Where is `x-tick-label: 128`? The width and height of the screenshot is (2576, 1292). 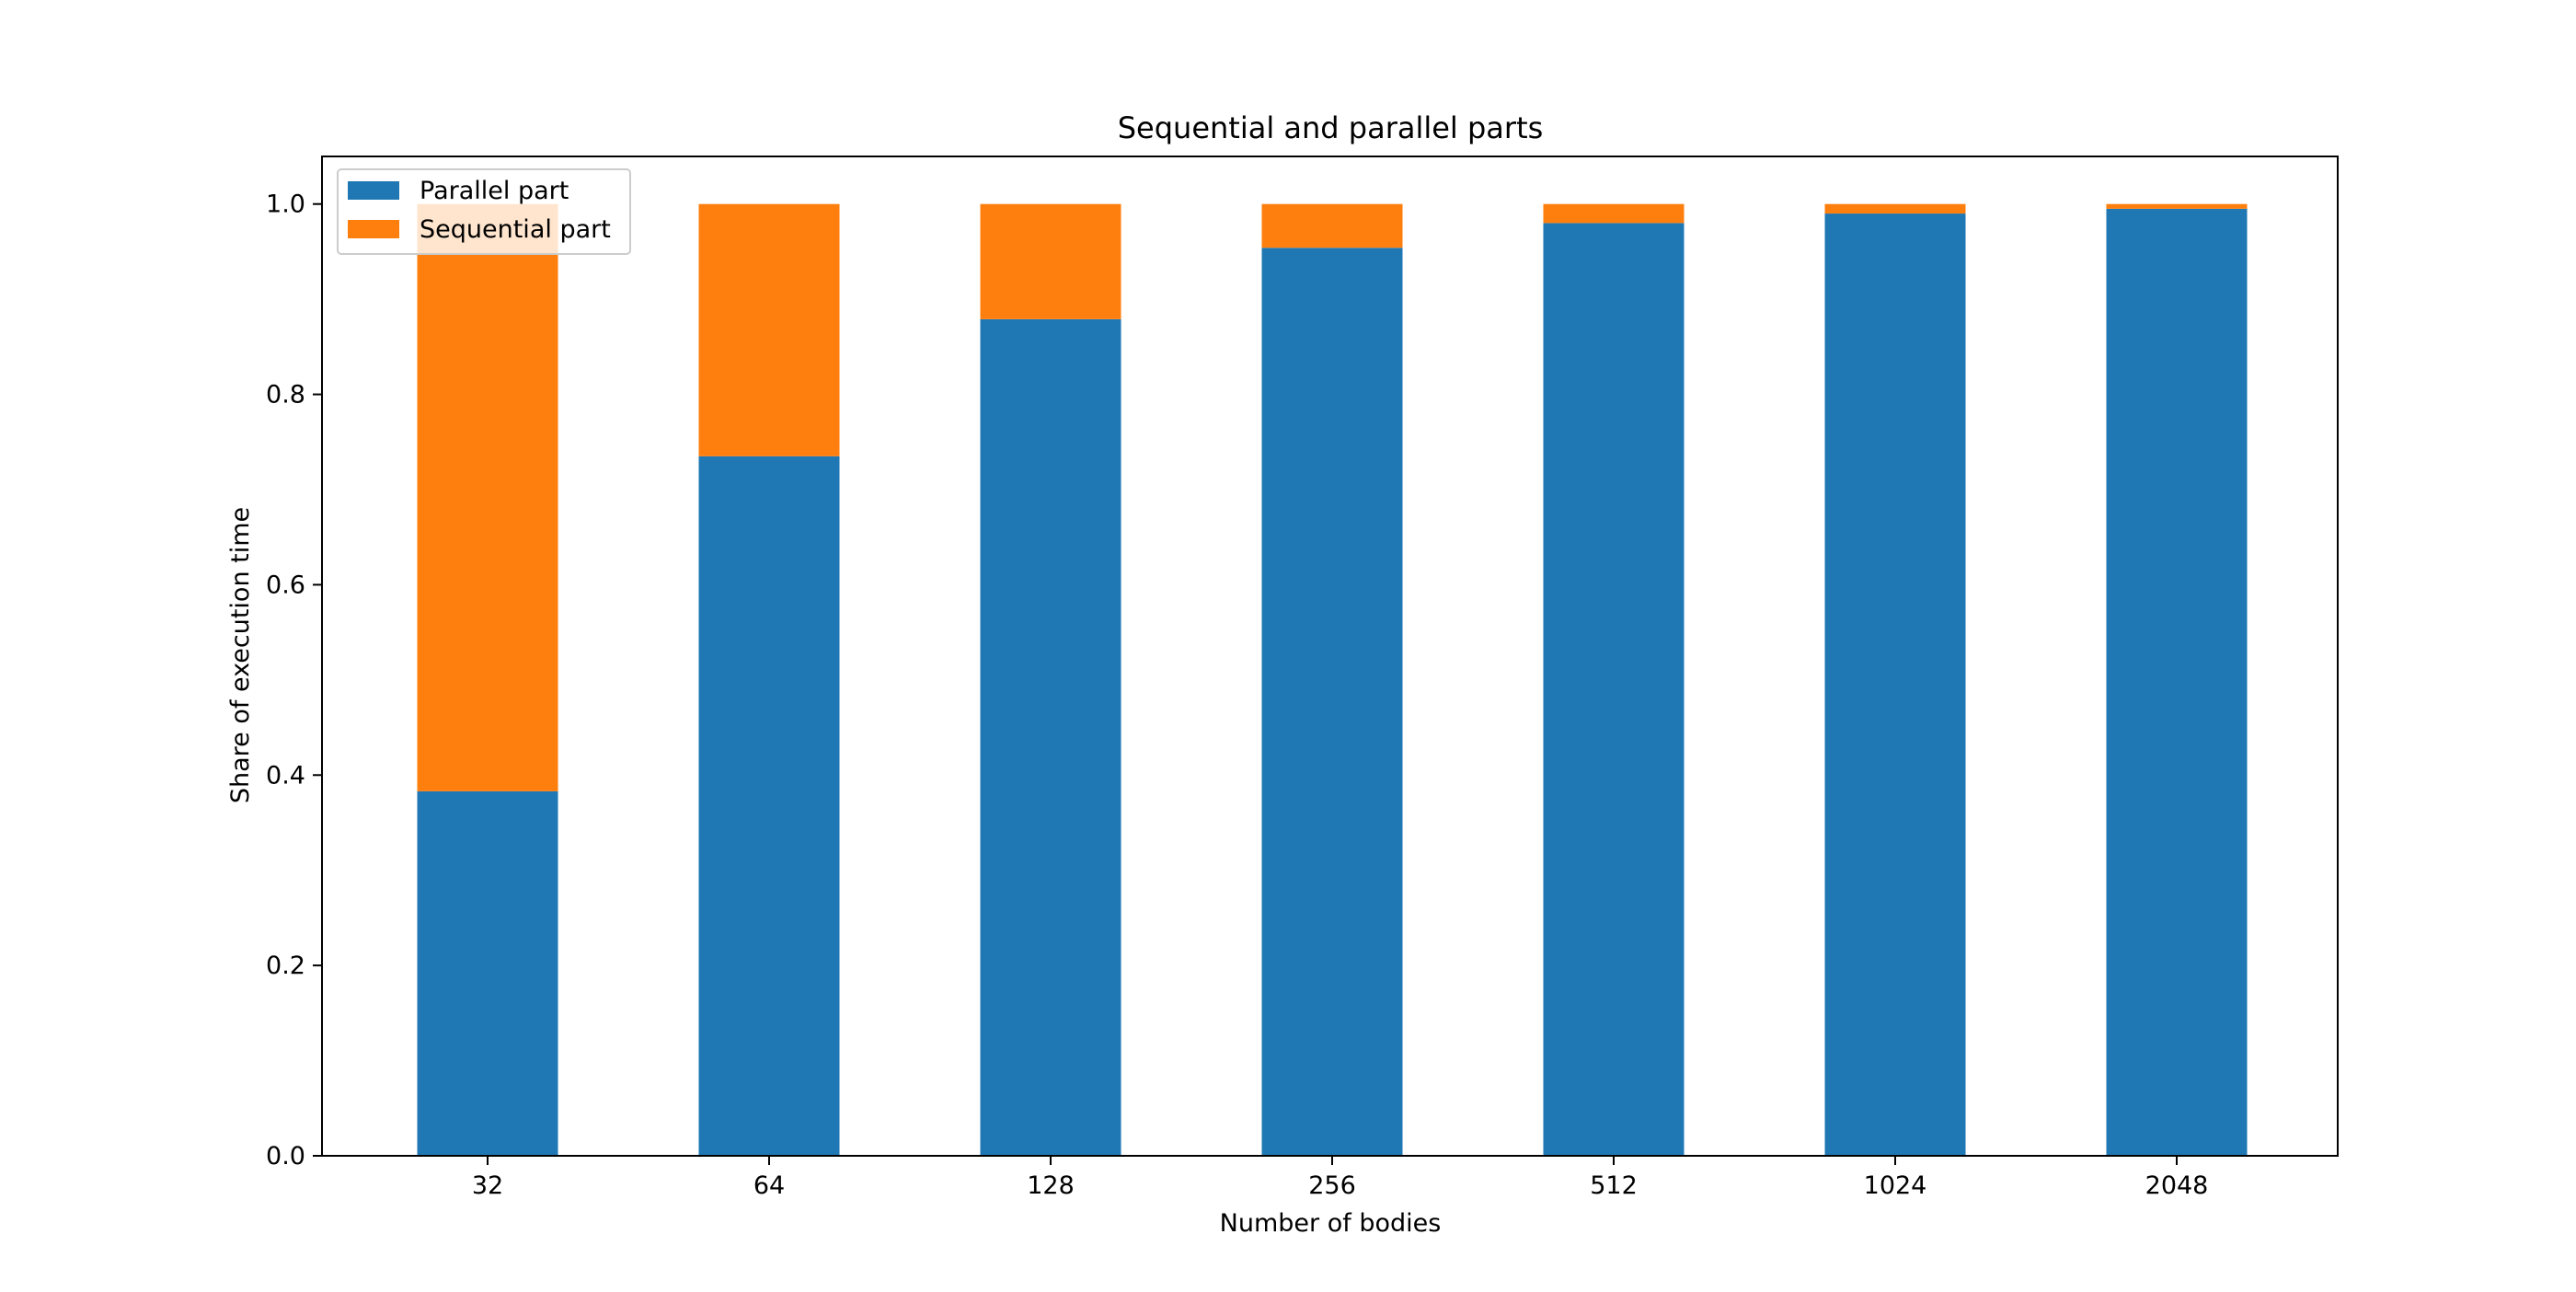 x-tick-label: 128 is located at coordinates (1051, 1185).